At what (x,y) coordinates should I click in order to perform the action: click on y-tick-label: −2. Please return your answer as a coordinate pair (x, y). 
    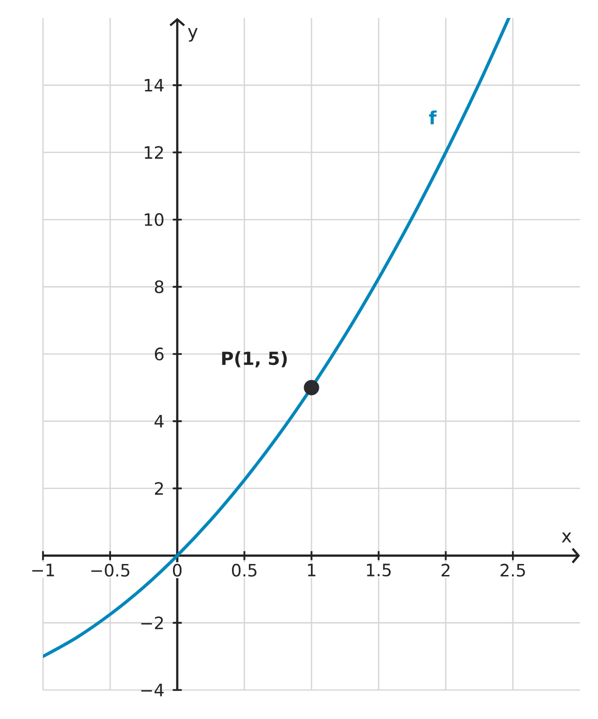
    Looking at the image, I should click on (152, 623).